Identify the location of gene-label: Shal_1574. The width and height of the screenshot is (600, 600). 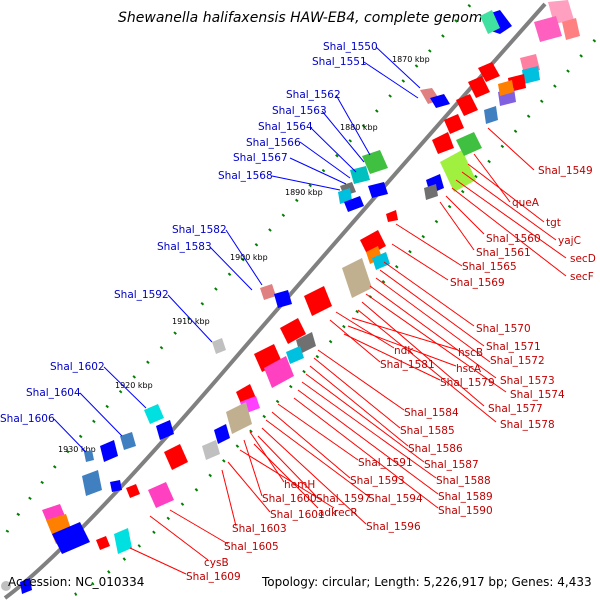
(537, 395).